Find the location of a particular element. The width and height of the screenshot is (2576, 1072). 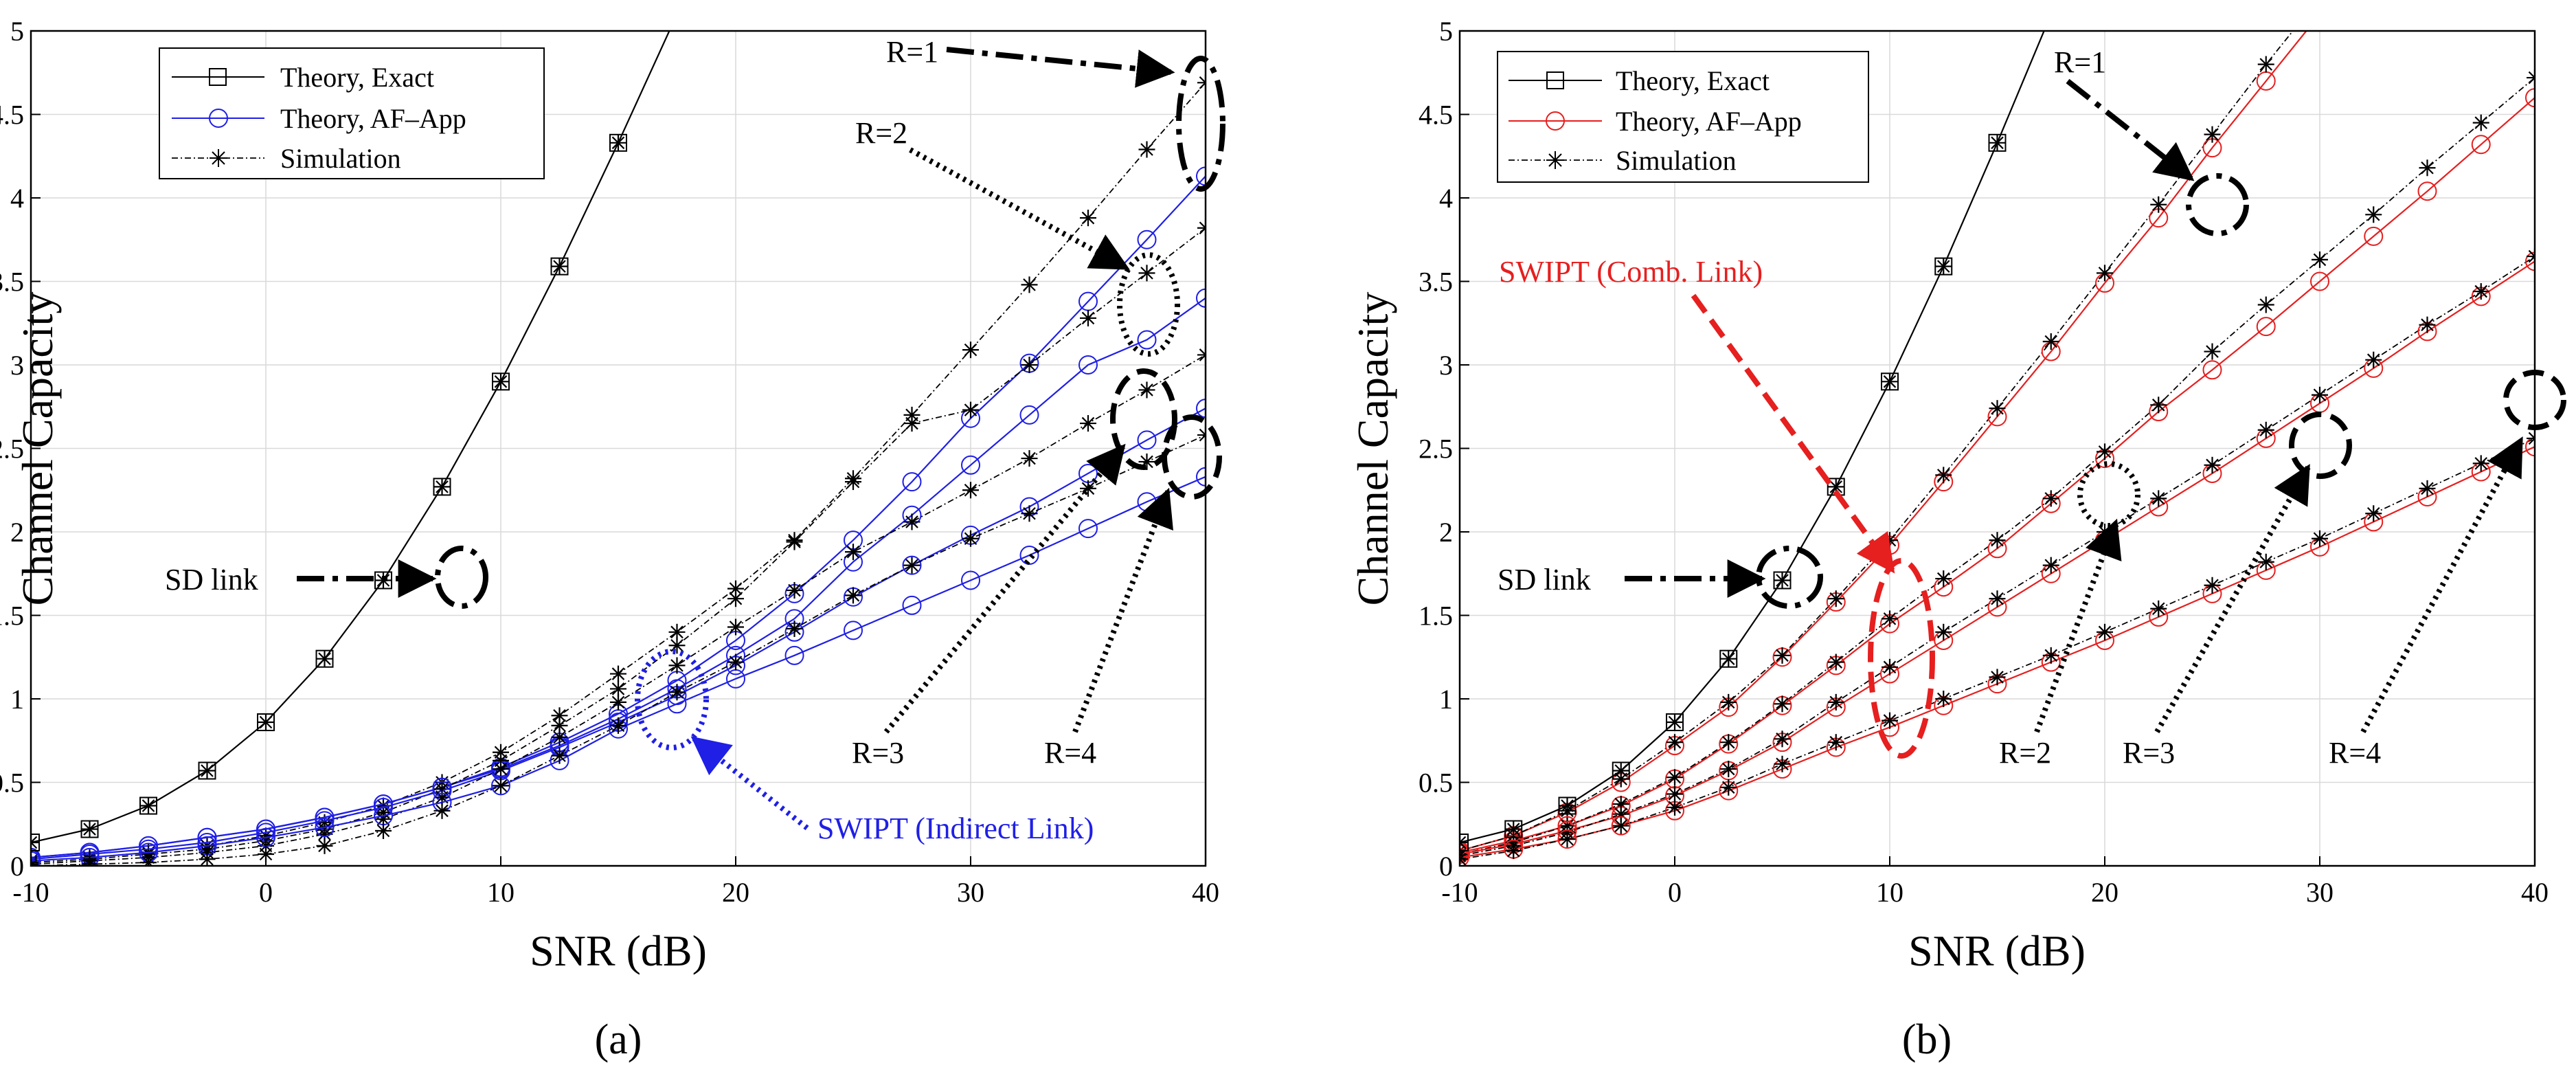

annot-a-r1: R=1 is located at coordinates (912, 52).